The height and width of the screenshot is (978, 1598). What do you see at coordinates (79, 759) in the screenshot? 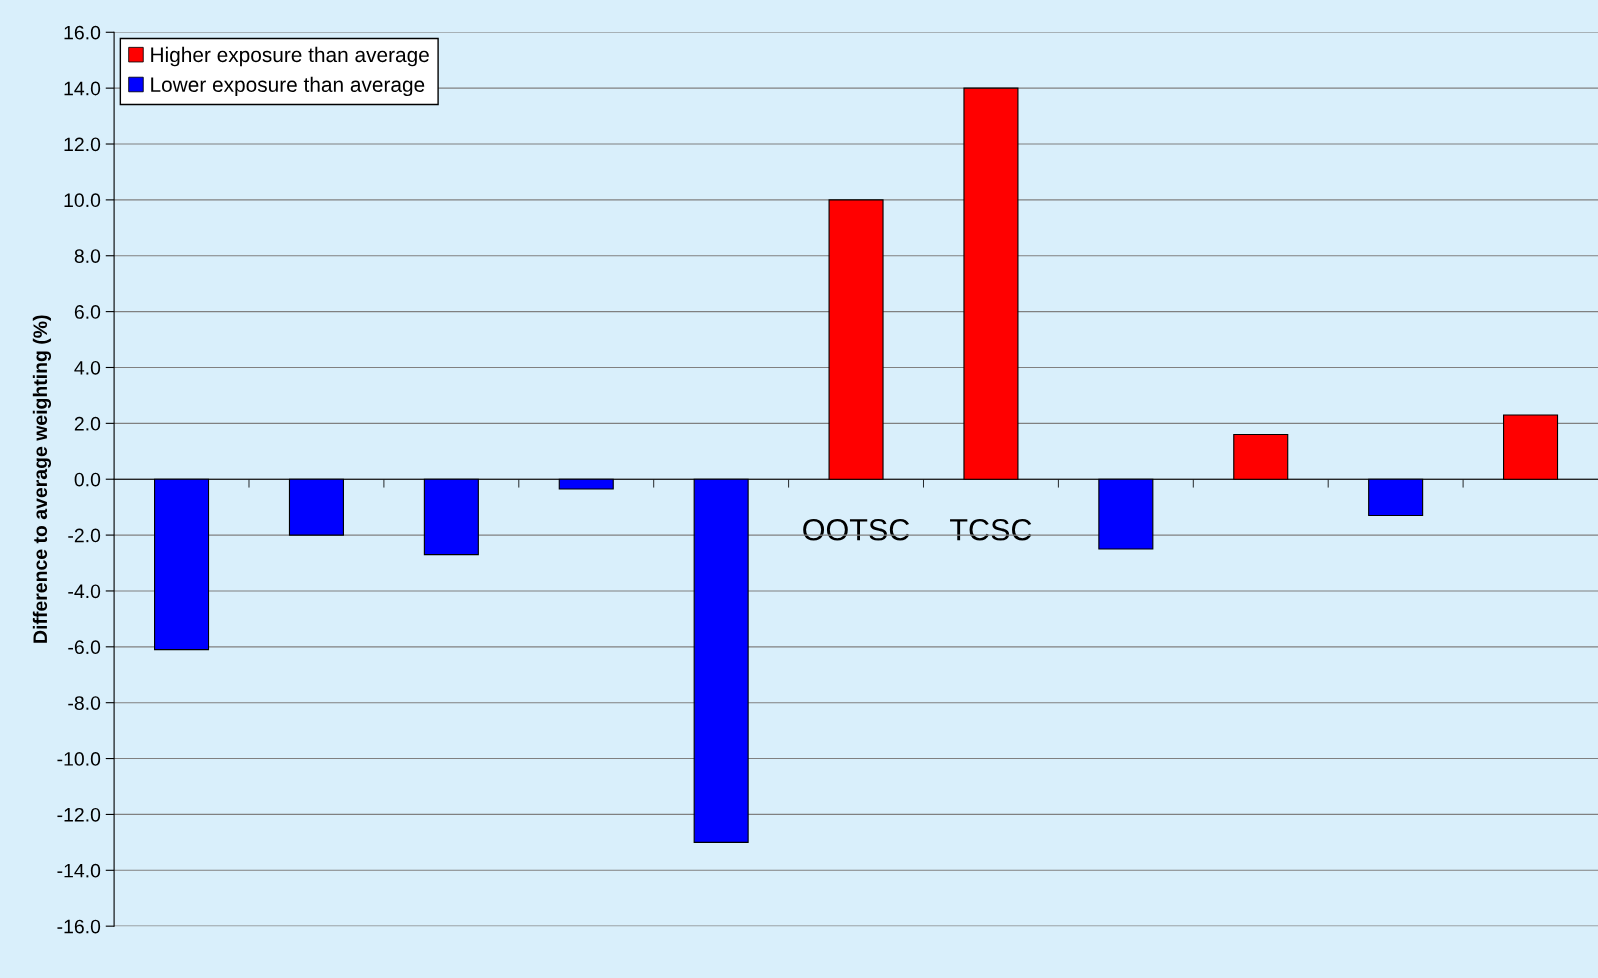
I see `y-tick-label: -10.0` at bounding box center [79, 759].